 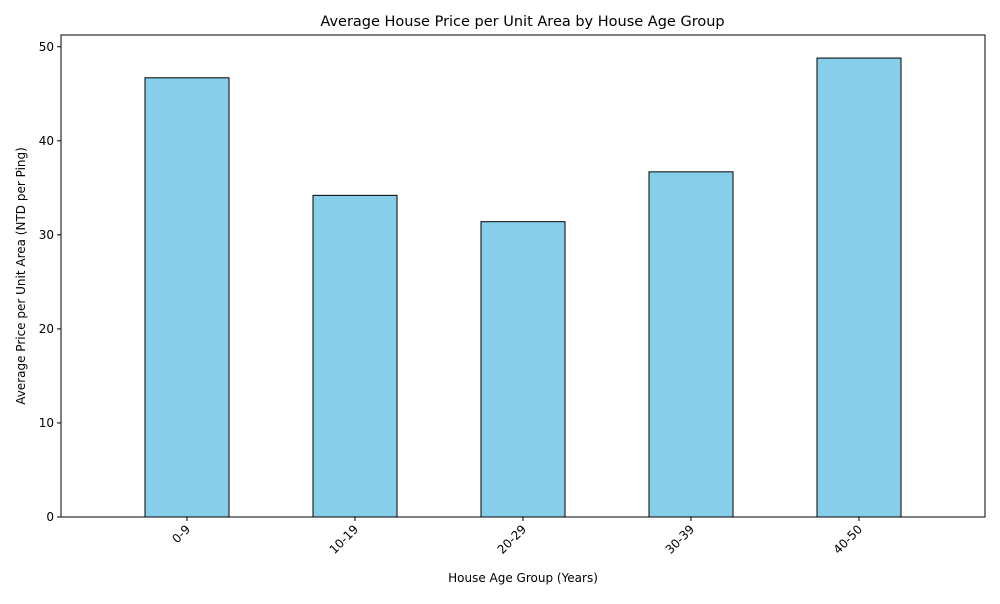 I want to click on y-axis: 0 10 20 30 40 50, so click(x=50, y=282).